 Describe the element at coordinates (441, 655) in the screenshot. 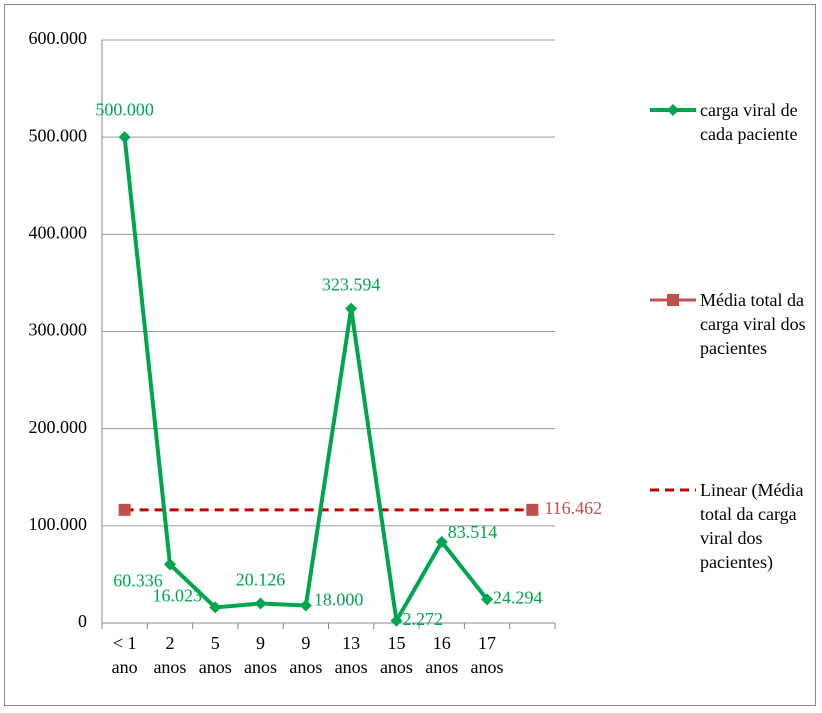

I see `x-tick-label: 16 anos` at that location.